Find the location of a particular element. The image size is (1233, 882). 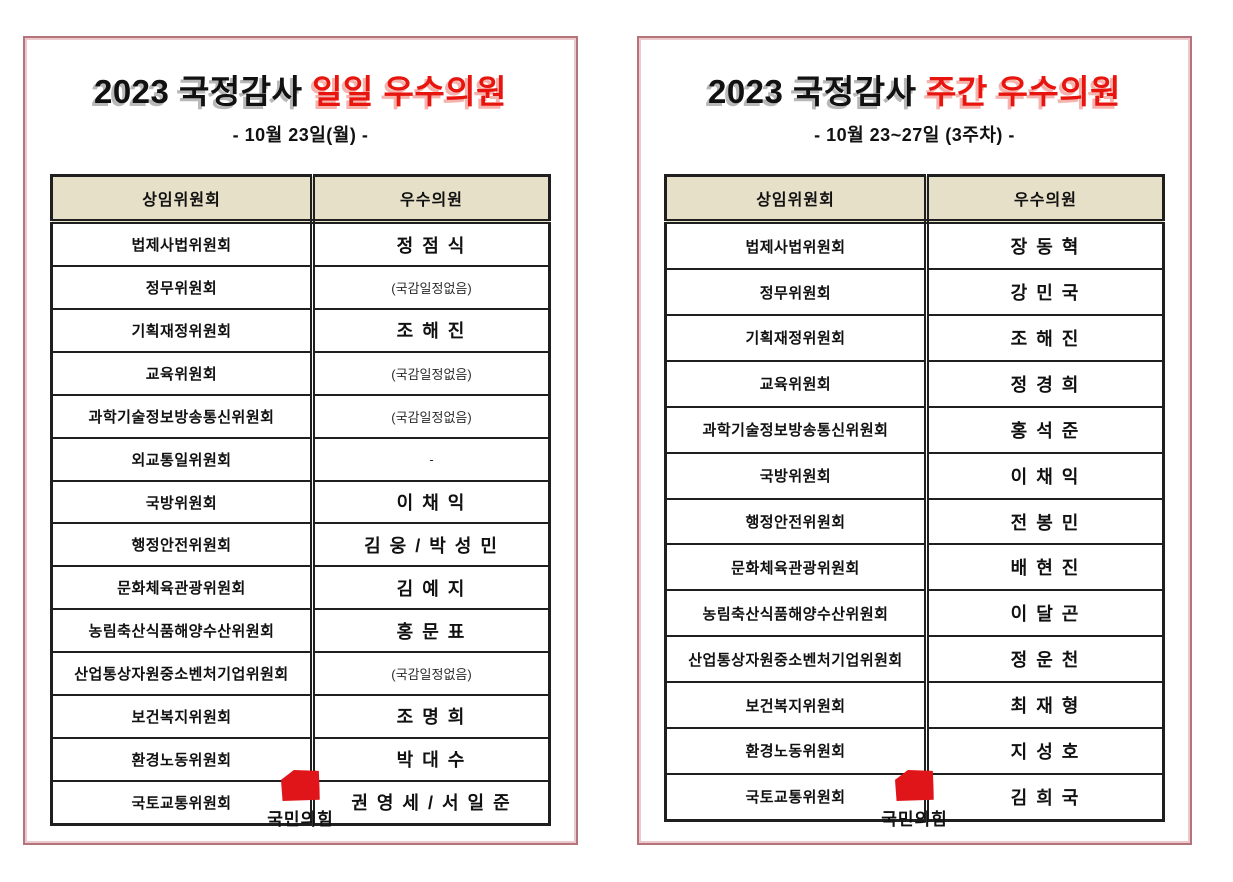

daily-title-black: 2023 국정감사 is located at coordinates (198, 91).